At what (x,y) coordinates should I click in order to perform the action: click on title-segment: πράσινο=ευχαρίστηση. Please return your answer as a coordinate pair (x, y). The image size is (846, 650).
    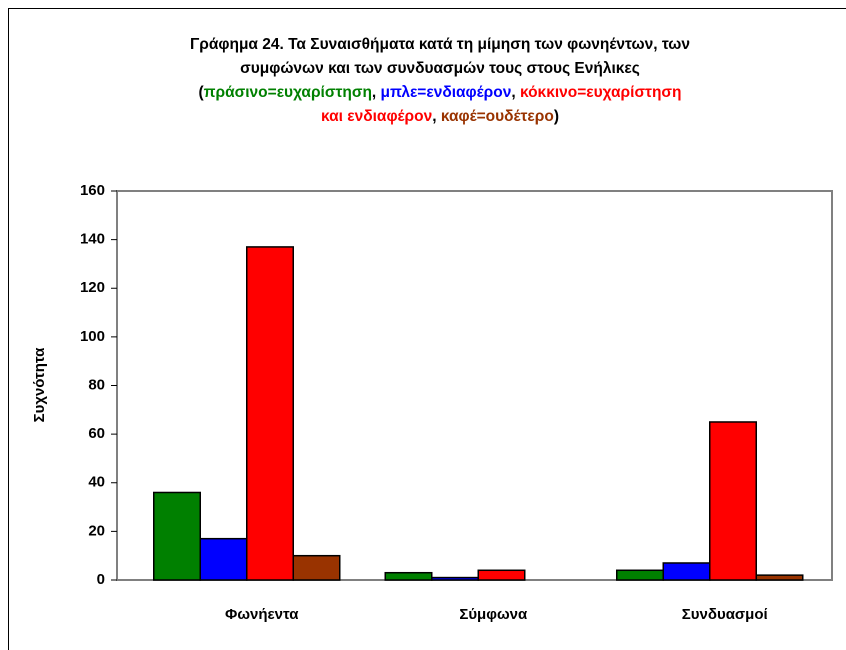
    Looking at the image, I should click on (288, 92).